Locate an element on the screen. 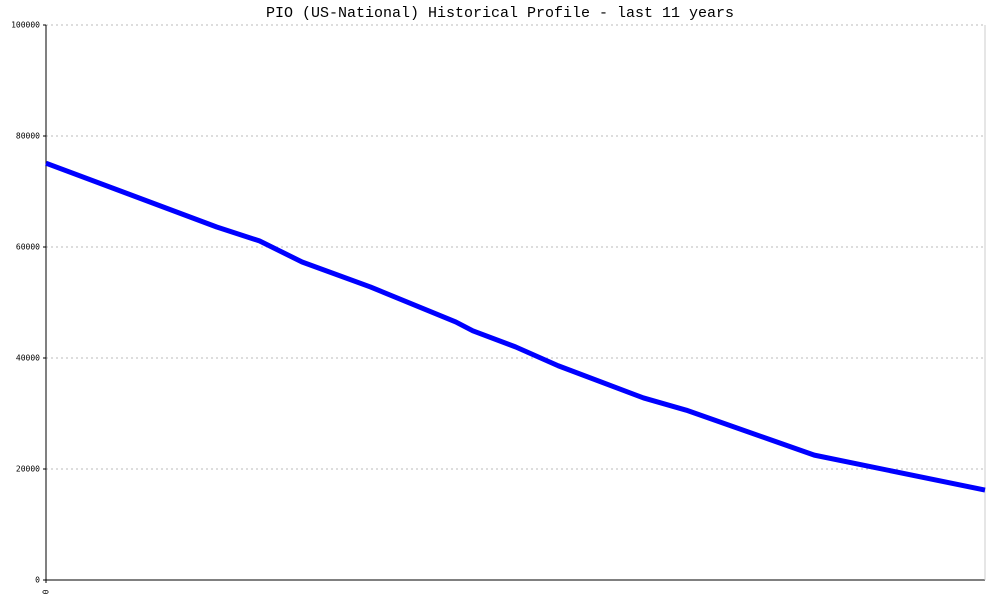 The height and width of the screenshot is (600, 1000). y-tick-label: 40000 is located at coordinates (28, 358).